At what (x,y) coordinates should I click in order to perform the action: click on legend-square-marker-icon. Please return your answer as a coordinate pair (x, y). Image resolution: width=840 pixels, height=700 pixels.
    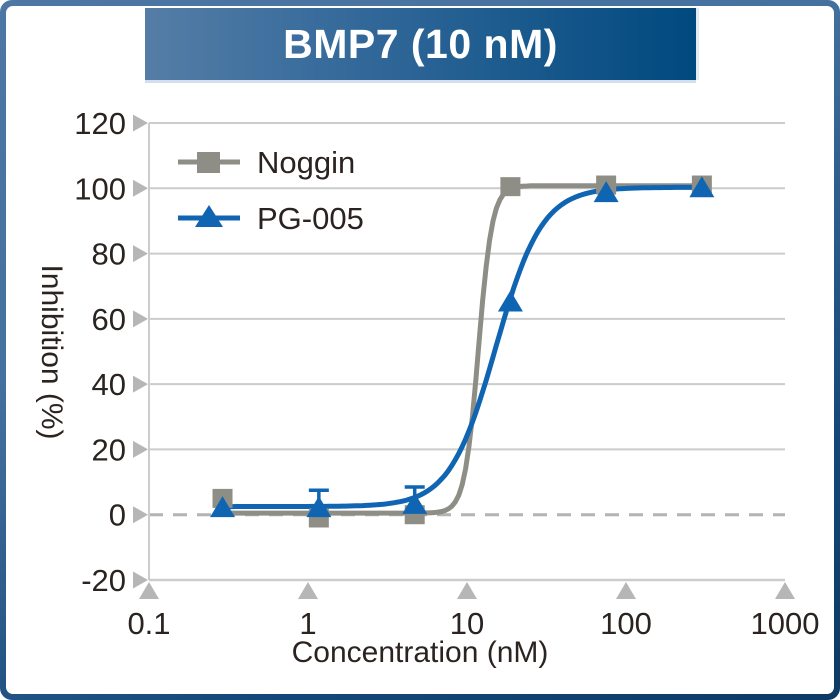
    Looking at the image, I should click on (208, 162).